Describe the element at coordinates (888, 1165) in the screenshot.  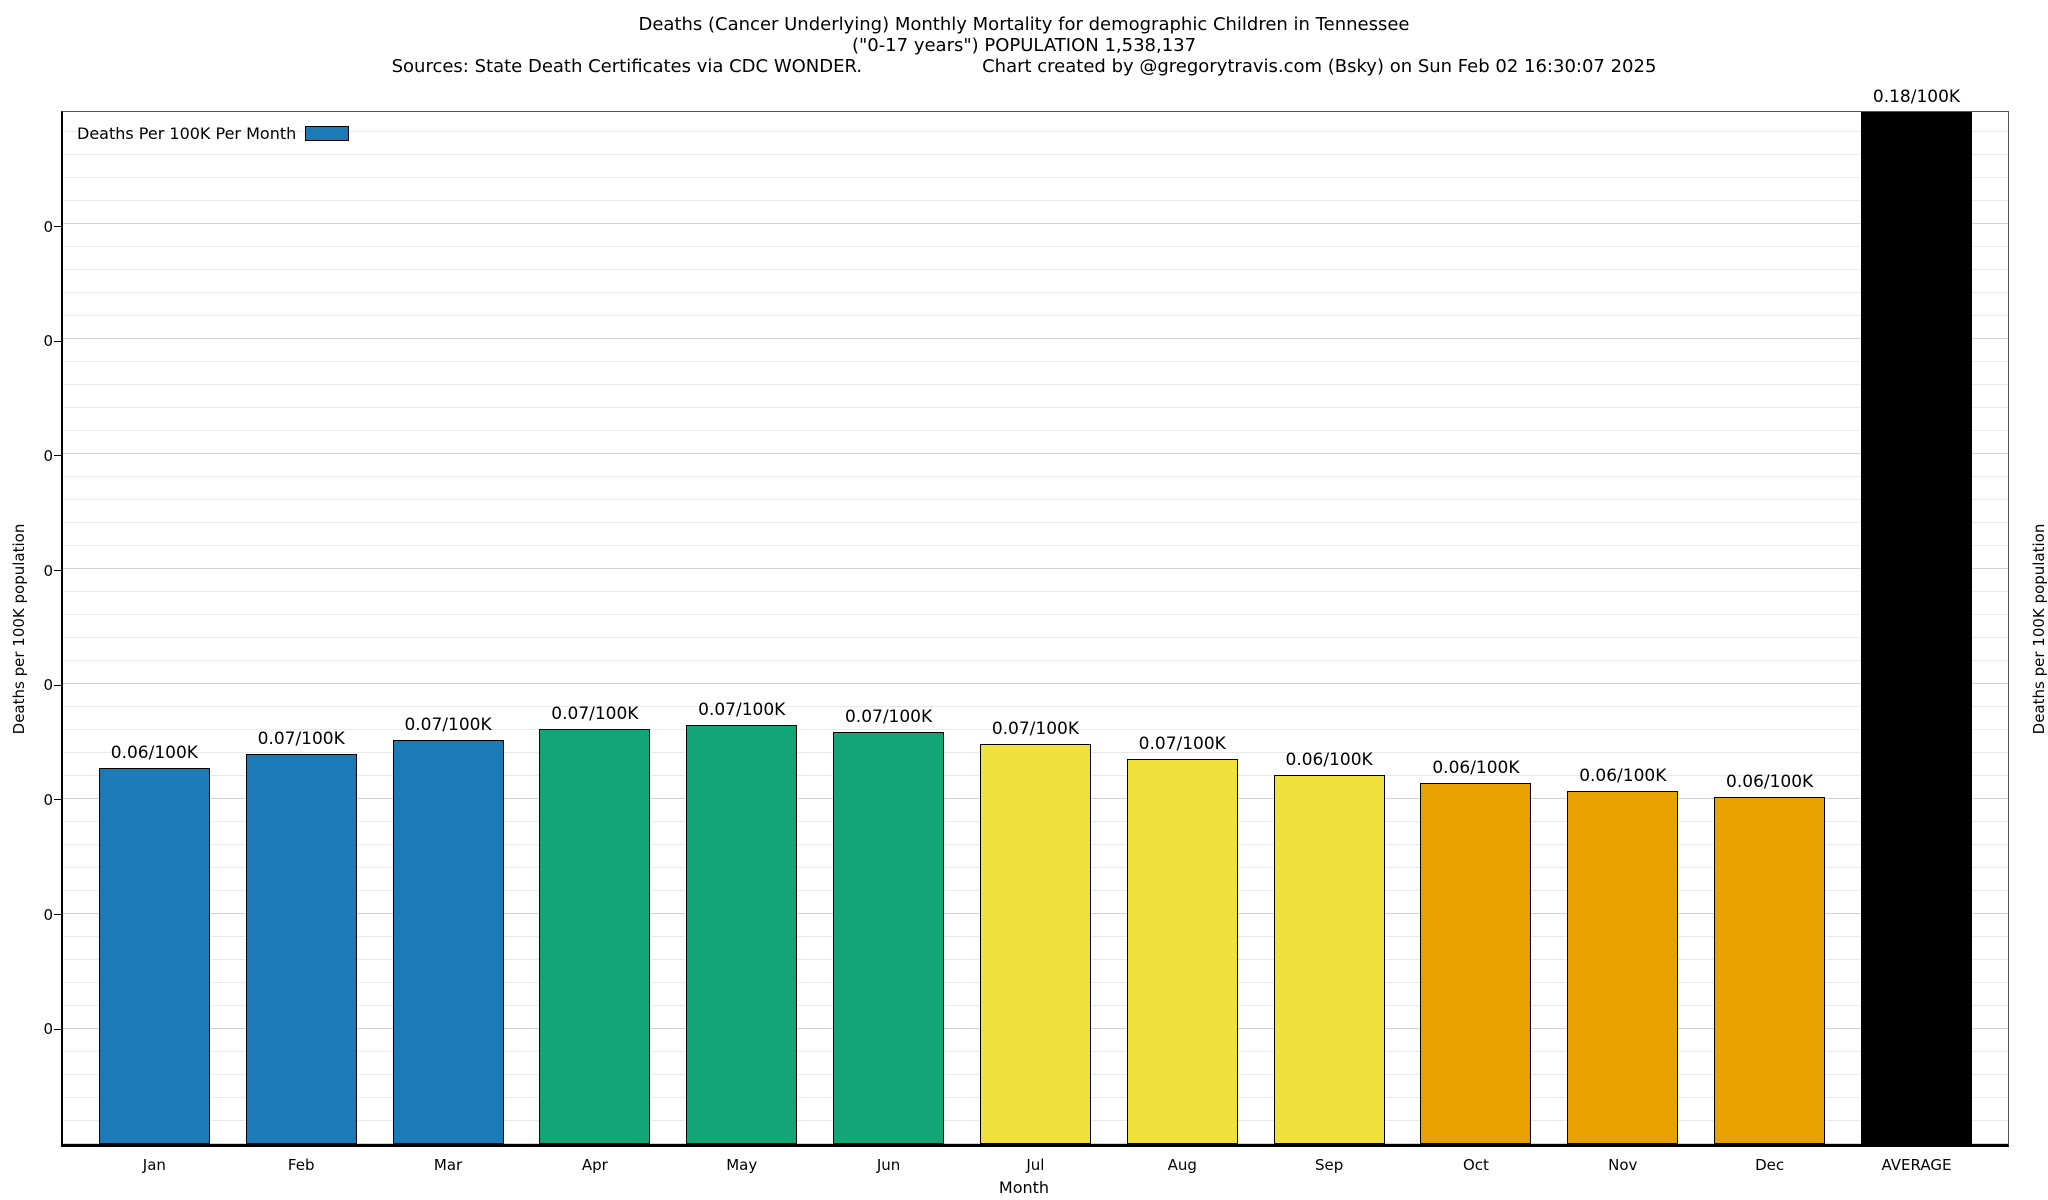
I see `x-tick-jun: Jun` at that location.